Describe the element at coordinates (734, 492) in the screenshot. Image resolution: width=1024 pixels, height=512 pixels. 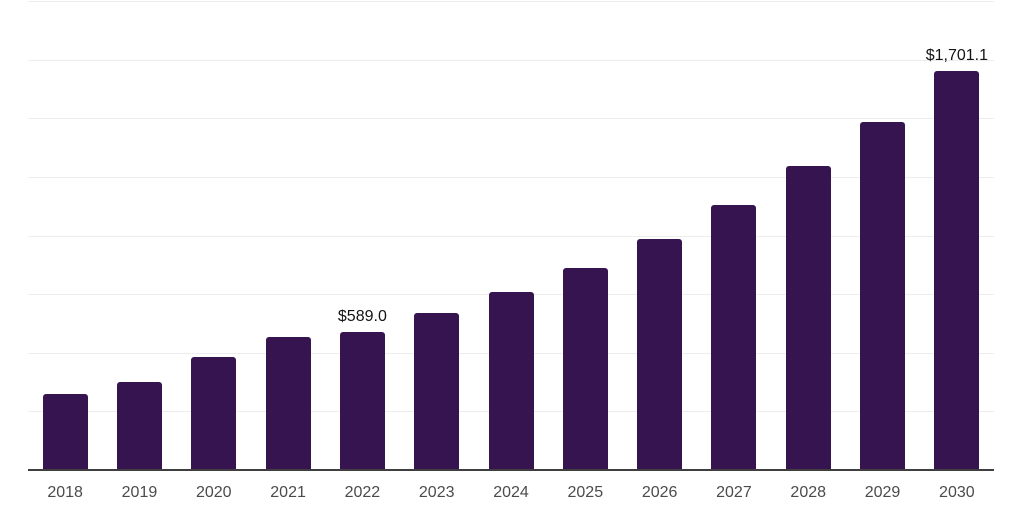
I see `x-tick-2027: 2027` at that location.